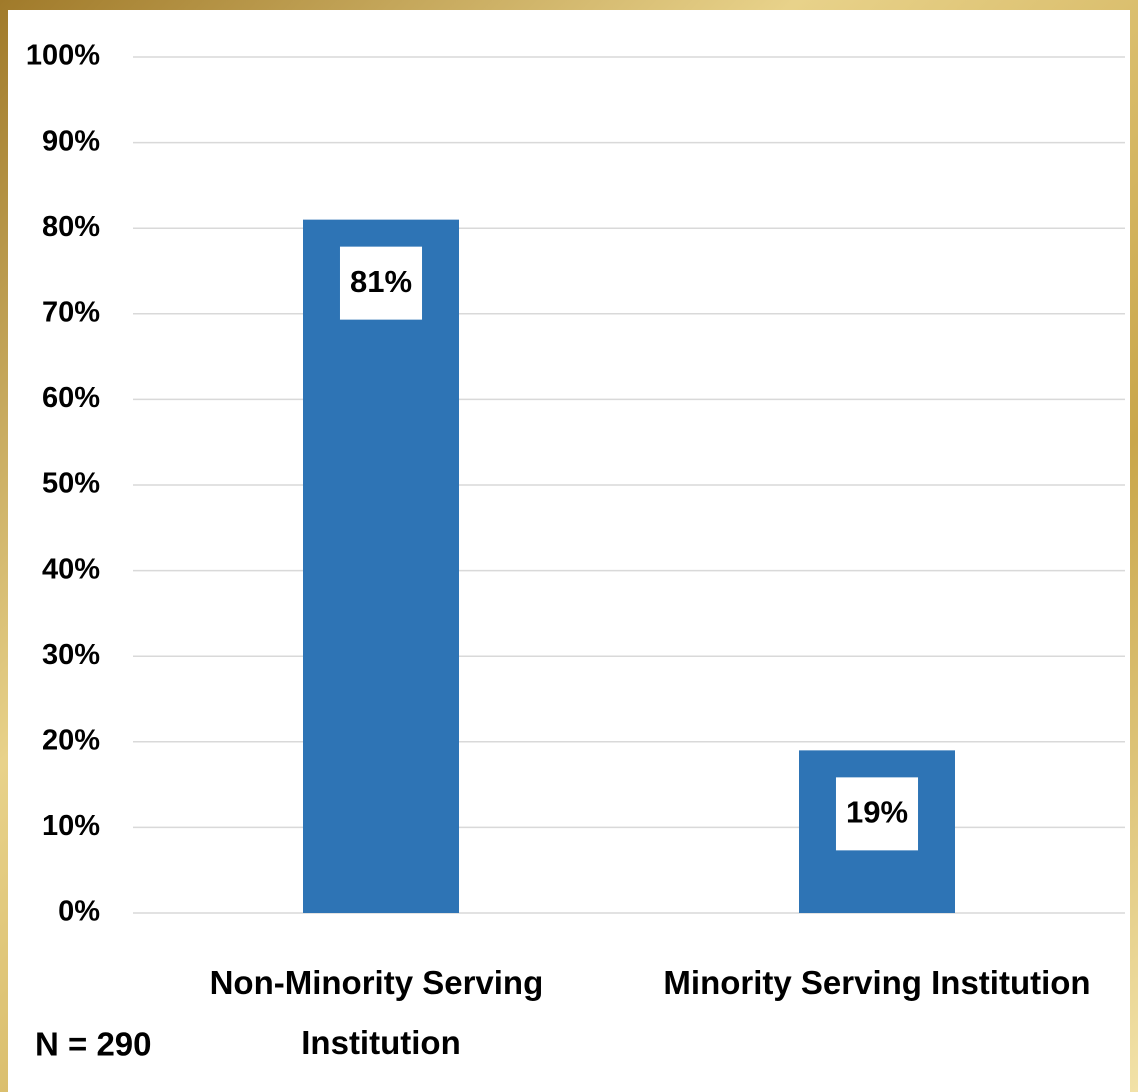 The image size is (1138, 1092). What do you see at coordinates (71, 227) in the screenshot?
I see `y-tick-label: 80%` at bounding box center [71, 227].